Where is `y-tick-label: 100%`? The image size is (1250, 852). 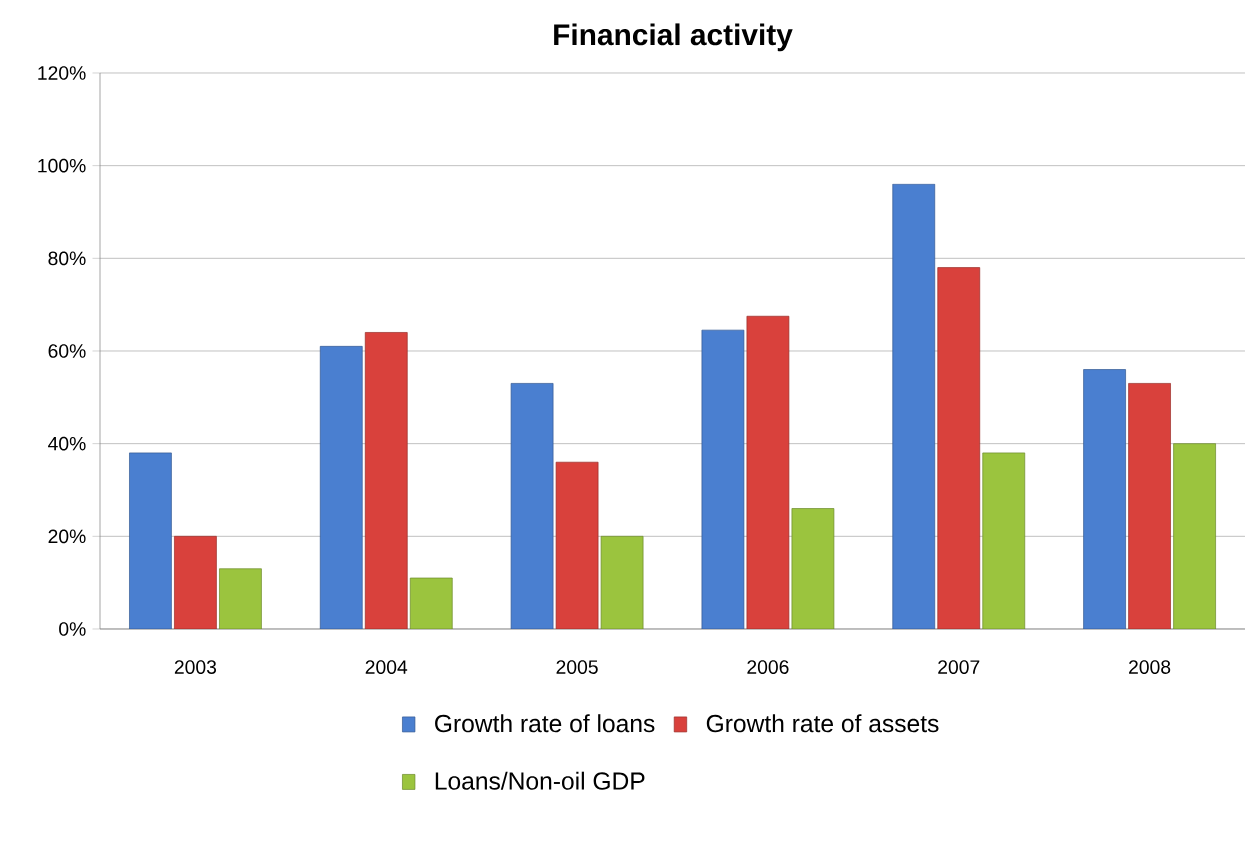
y-tick-label: 100% is located at coordinates (62, 165).